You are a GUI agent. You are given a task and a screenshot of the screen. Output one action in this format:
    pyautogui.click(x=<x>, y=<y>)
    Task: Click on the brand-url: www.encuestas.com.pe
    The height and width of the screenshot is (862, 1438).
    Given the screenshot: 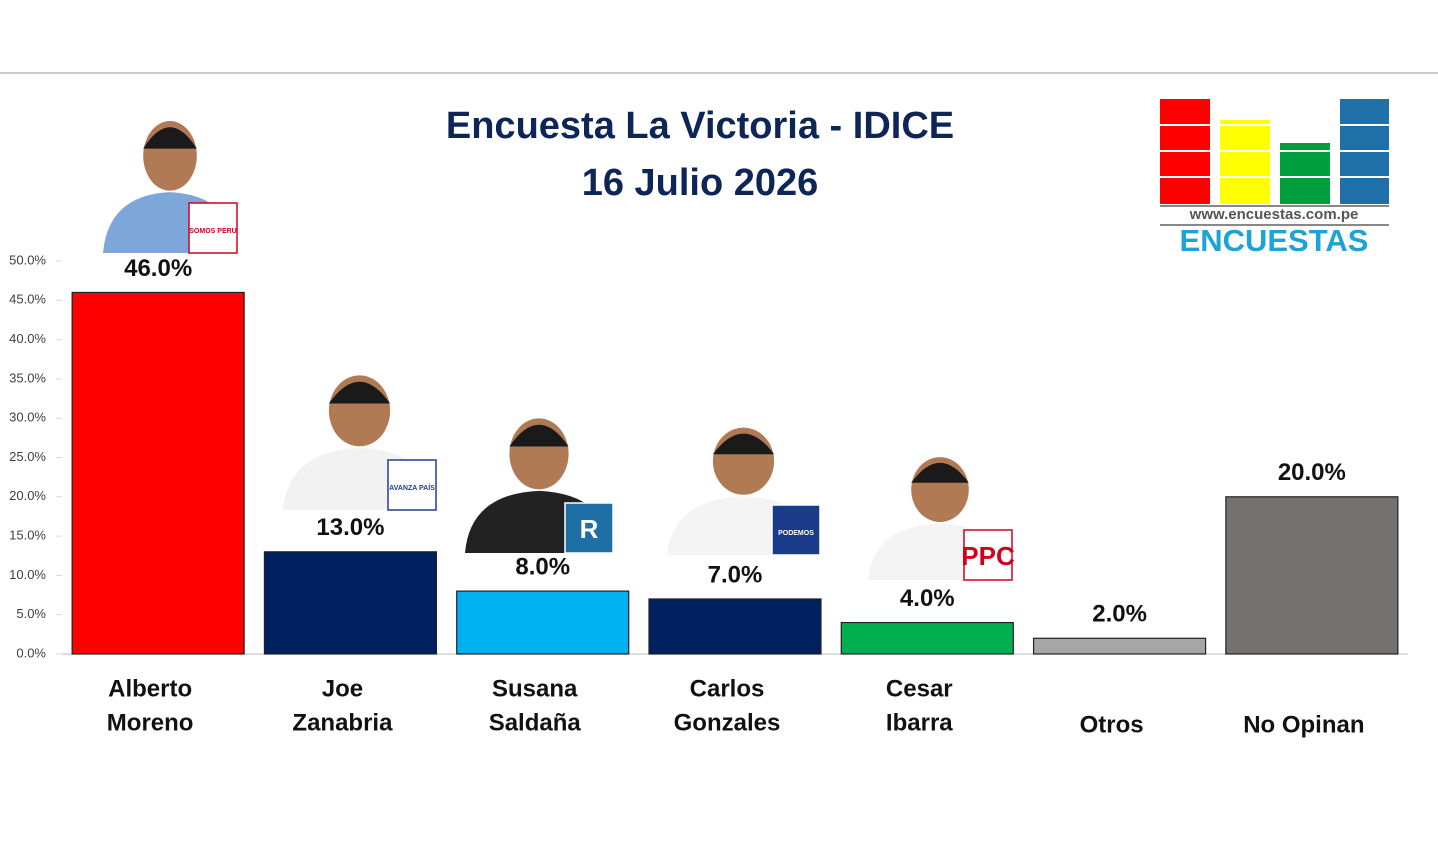 What is the action you would take?
    pyautogui.click(x=1274, y=214)
    